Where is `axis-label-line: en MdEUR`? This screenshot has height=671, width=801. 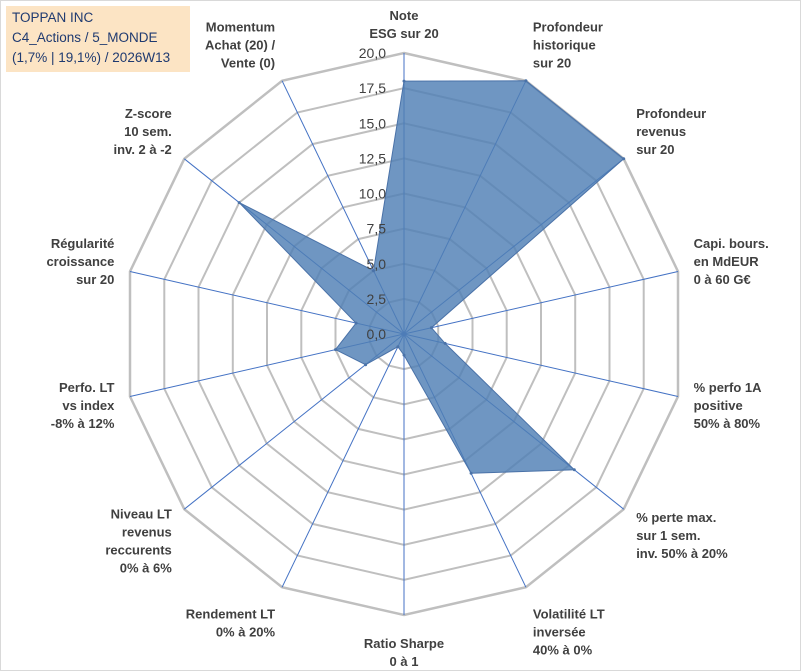 axis-label-line: en MdEUR is located at coordinates (727, 261).